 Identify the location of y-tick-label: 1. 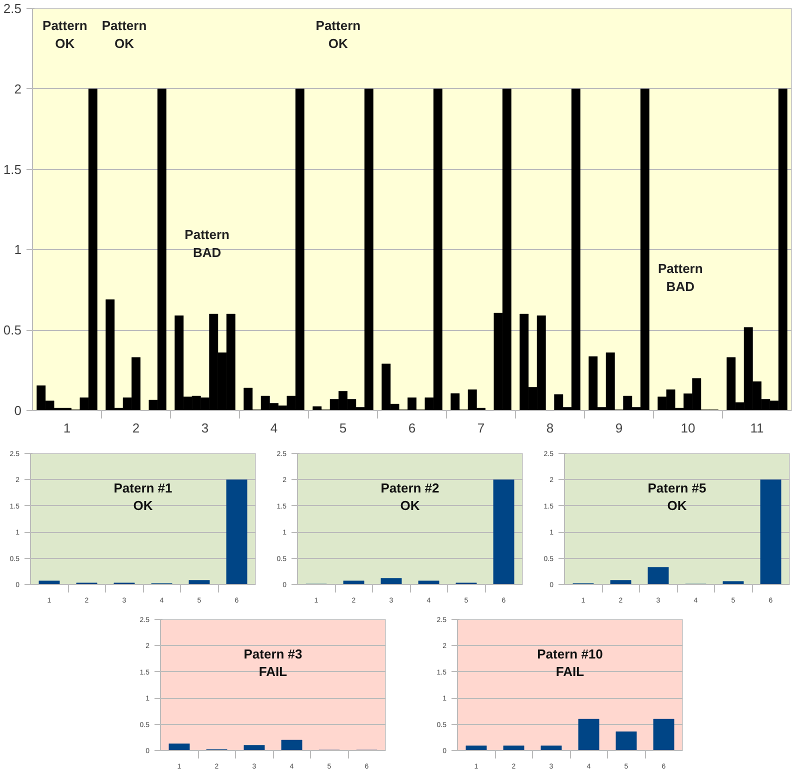
(18, 250).